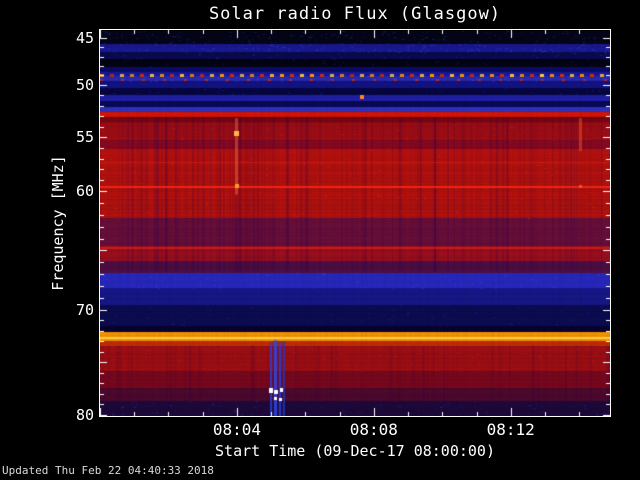 The width and height of the screenshot is (640, 480). What do you see at coordinates (77, 226) in the screenshot?
I see `y-tick-labels: 45 50 55 60 70 80` at bounding box center [77, 226].